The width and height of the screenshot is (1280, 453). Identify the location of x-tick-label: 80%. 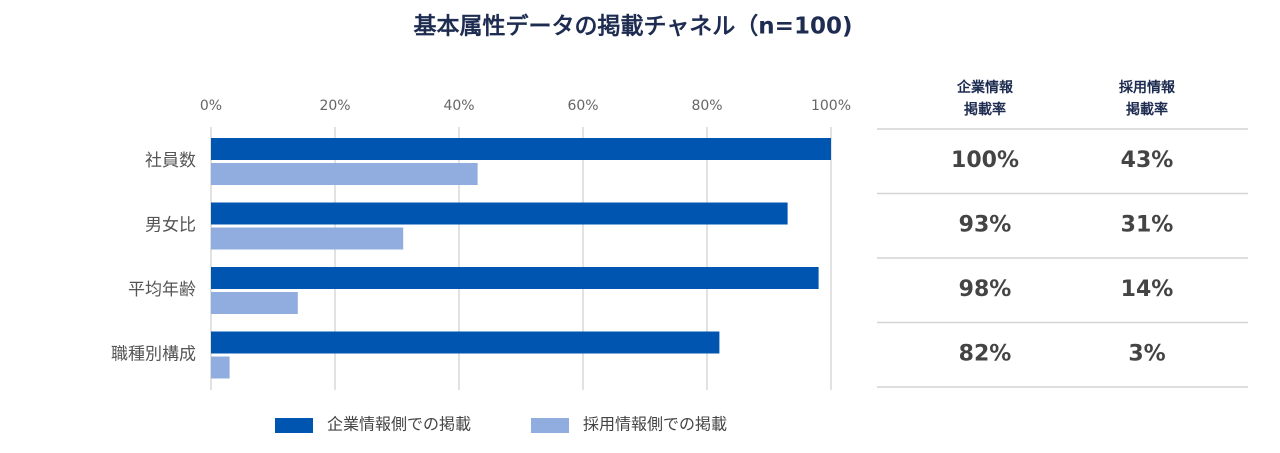
(706, 106).